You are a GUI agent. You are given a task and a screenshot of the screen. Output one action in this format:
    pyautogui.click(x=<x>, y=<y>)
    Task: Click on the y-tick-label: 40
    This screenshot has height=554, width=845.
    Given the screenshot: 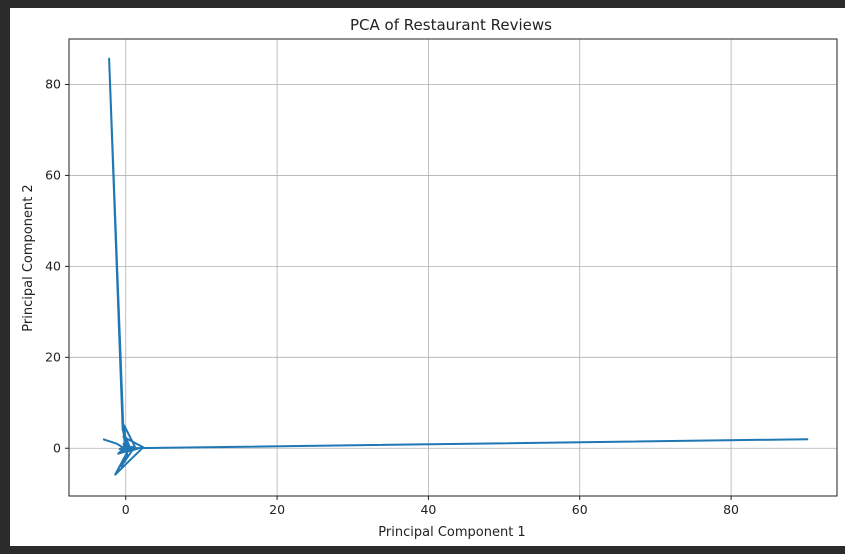 What is the action you would take?
    pyautogui.click(x=53, y=265)
    